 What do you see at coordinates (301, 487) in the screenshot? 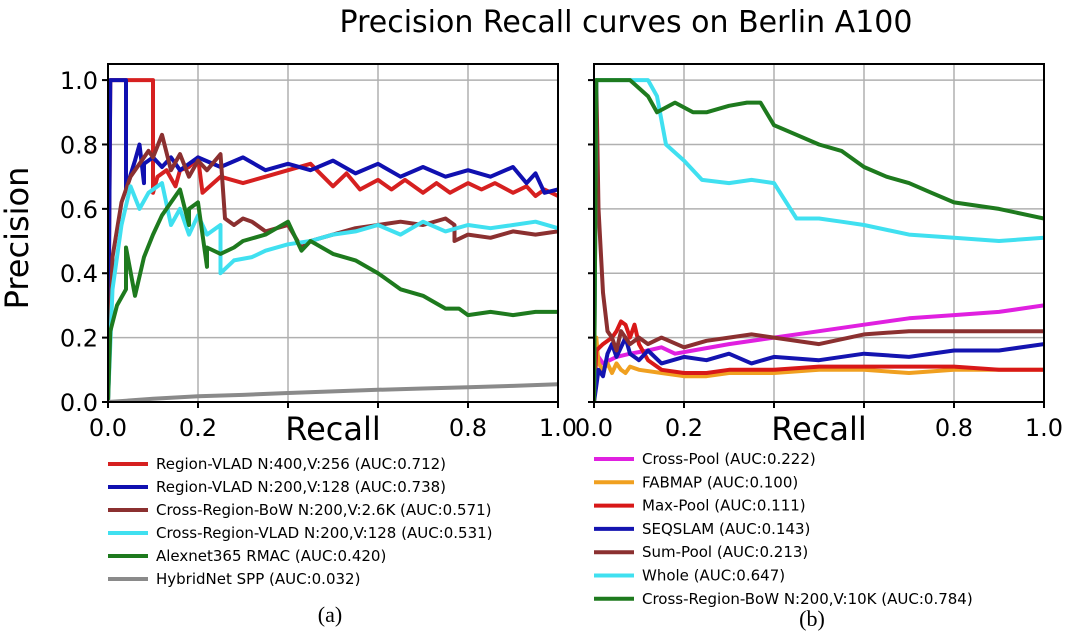
I see `legend-label: Region-VLAD N:200,V:128 (AUC:0.738)` at bounding box center [301, 487].